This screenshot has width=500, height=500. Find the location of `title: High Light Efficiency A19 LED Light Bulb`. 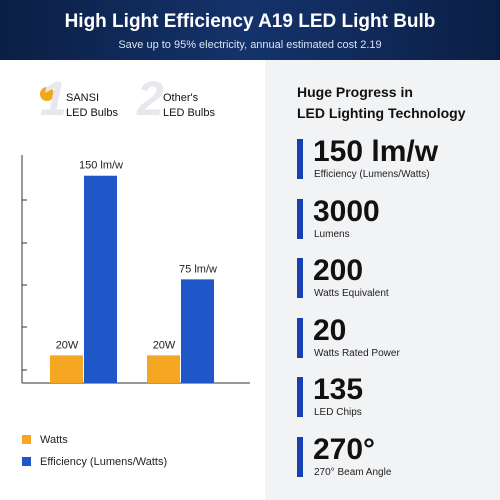

title: High Light Efficiency A19 LED Light Bulb is located at coordinates (250, 21).